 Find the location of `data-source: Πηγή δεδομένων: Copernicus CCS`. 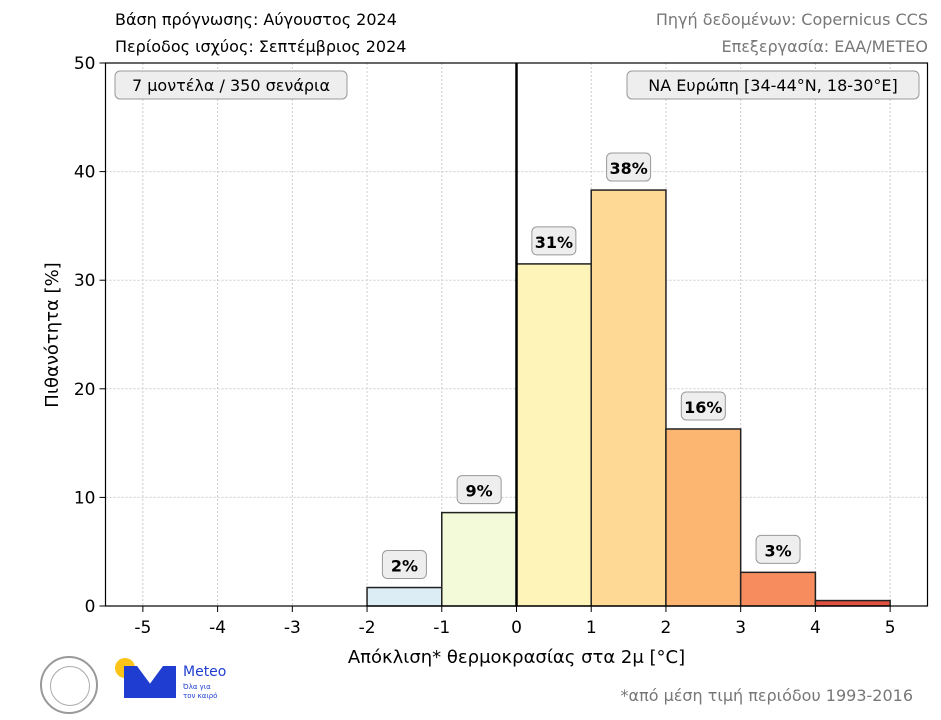

data-source: Πηγή δεδομένων: Copernicus CCS is located at coordinates (791, 19).